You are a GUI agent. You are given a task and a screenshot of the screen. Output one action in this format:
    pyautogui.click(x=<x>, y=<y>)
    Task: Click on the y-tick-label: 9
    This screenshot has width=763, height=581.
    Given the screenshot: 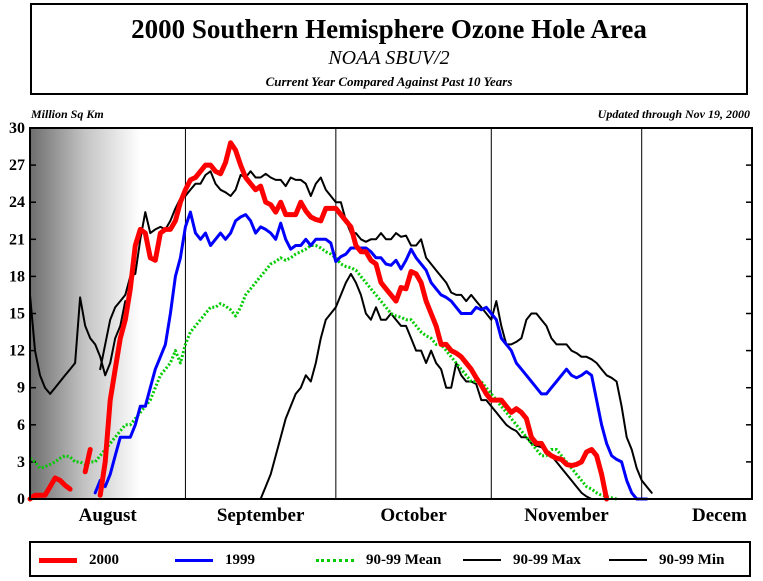 What is the action you would take?
    pyautogui.click(x=21, y=388)
    